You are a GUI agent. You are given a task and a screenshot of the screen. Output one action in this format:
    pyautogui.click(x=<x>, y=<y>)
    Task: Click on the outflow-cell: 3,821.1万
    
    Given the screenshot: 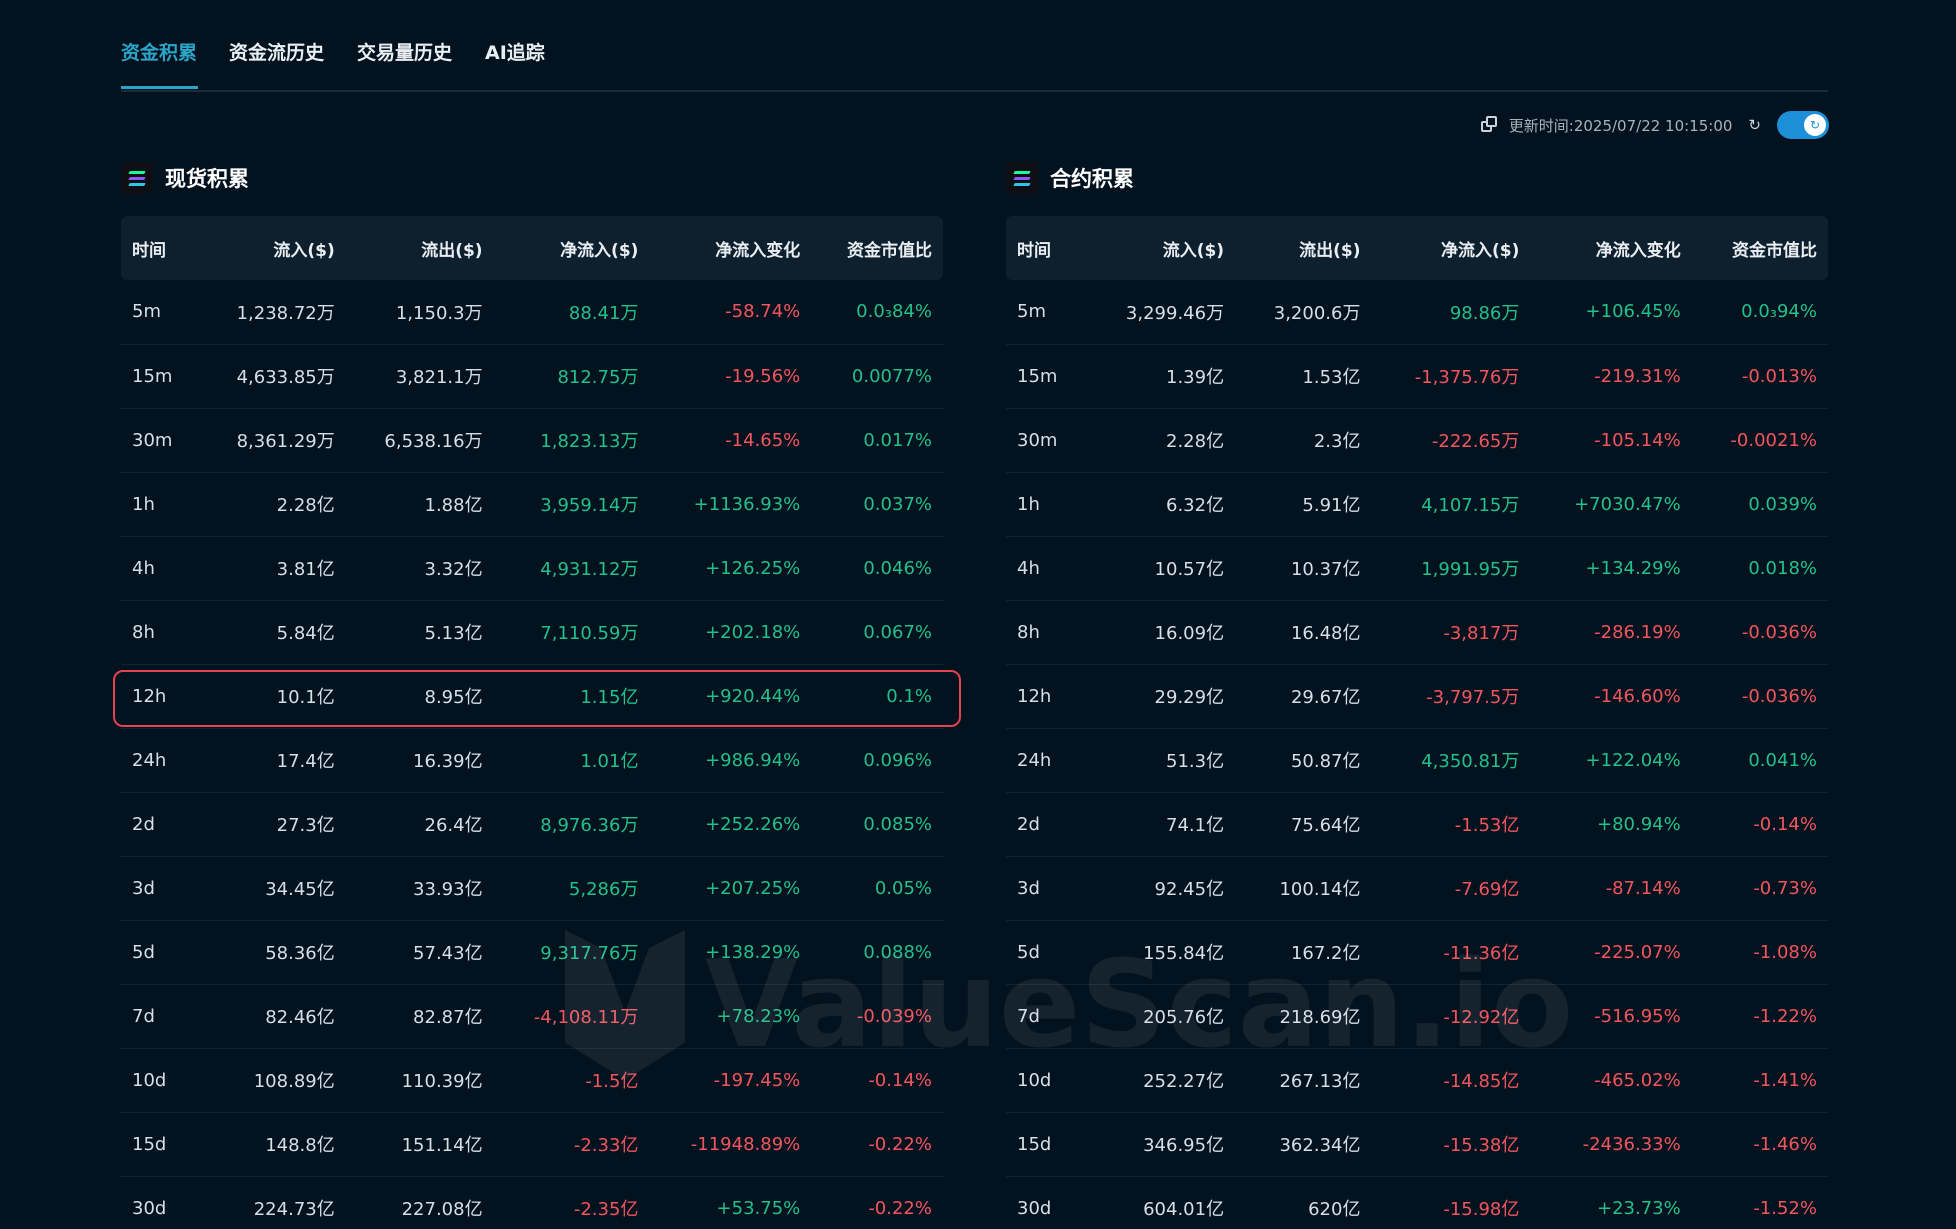 What is the action you would take?
    pyautogui.click(x=439, y=377)
    